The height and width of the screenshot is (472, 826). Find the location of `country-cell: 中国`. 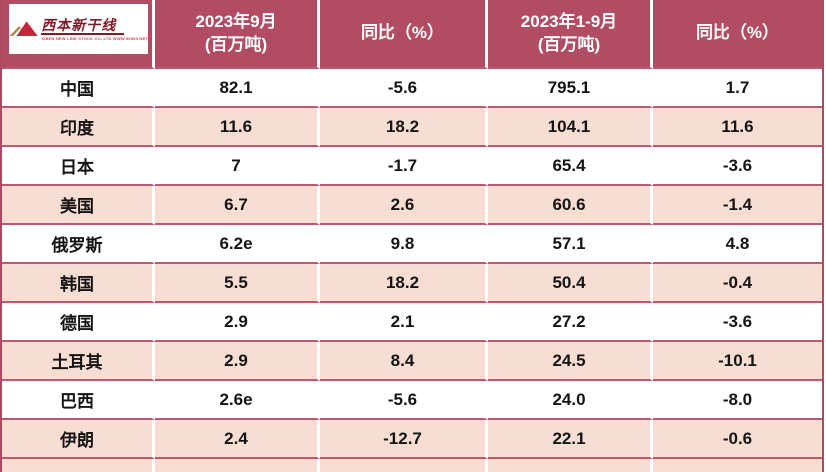

country-cell: 中国 is located at coordinates (78, 88).